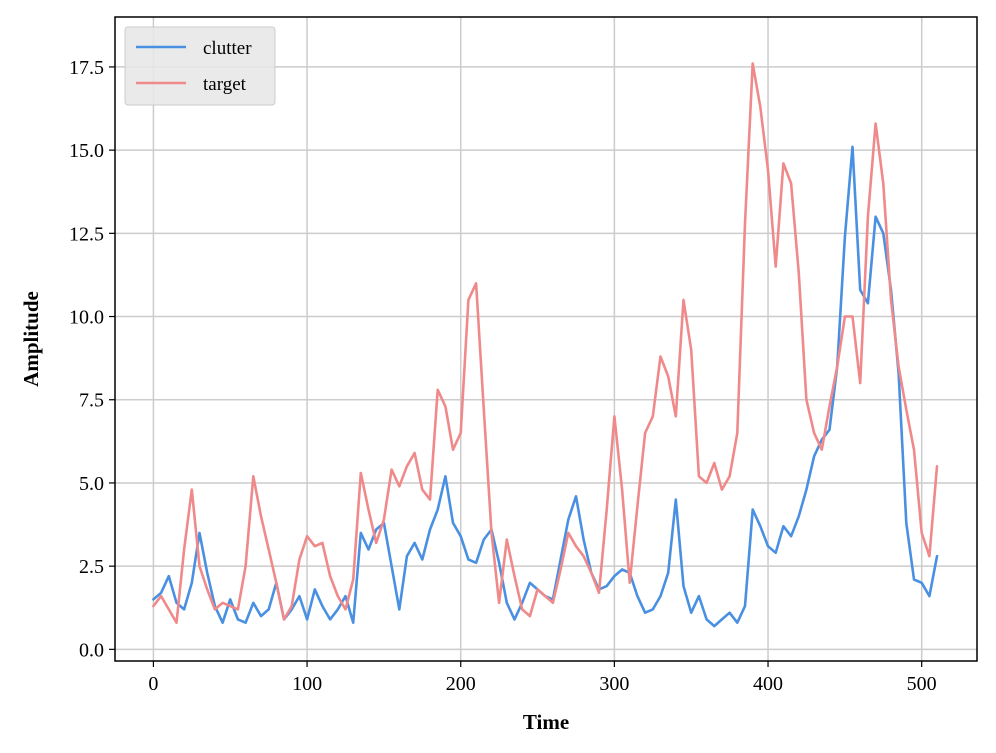 The width and height of the screenshot is (996, 753). What do you see at coordinates (153, 684) in the screenshot?
I see `x-tick-label: 0` at bounding box center [153, 684].